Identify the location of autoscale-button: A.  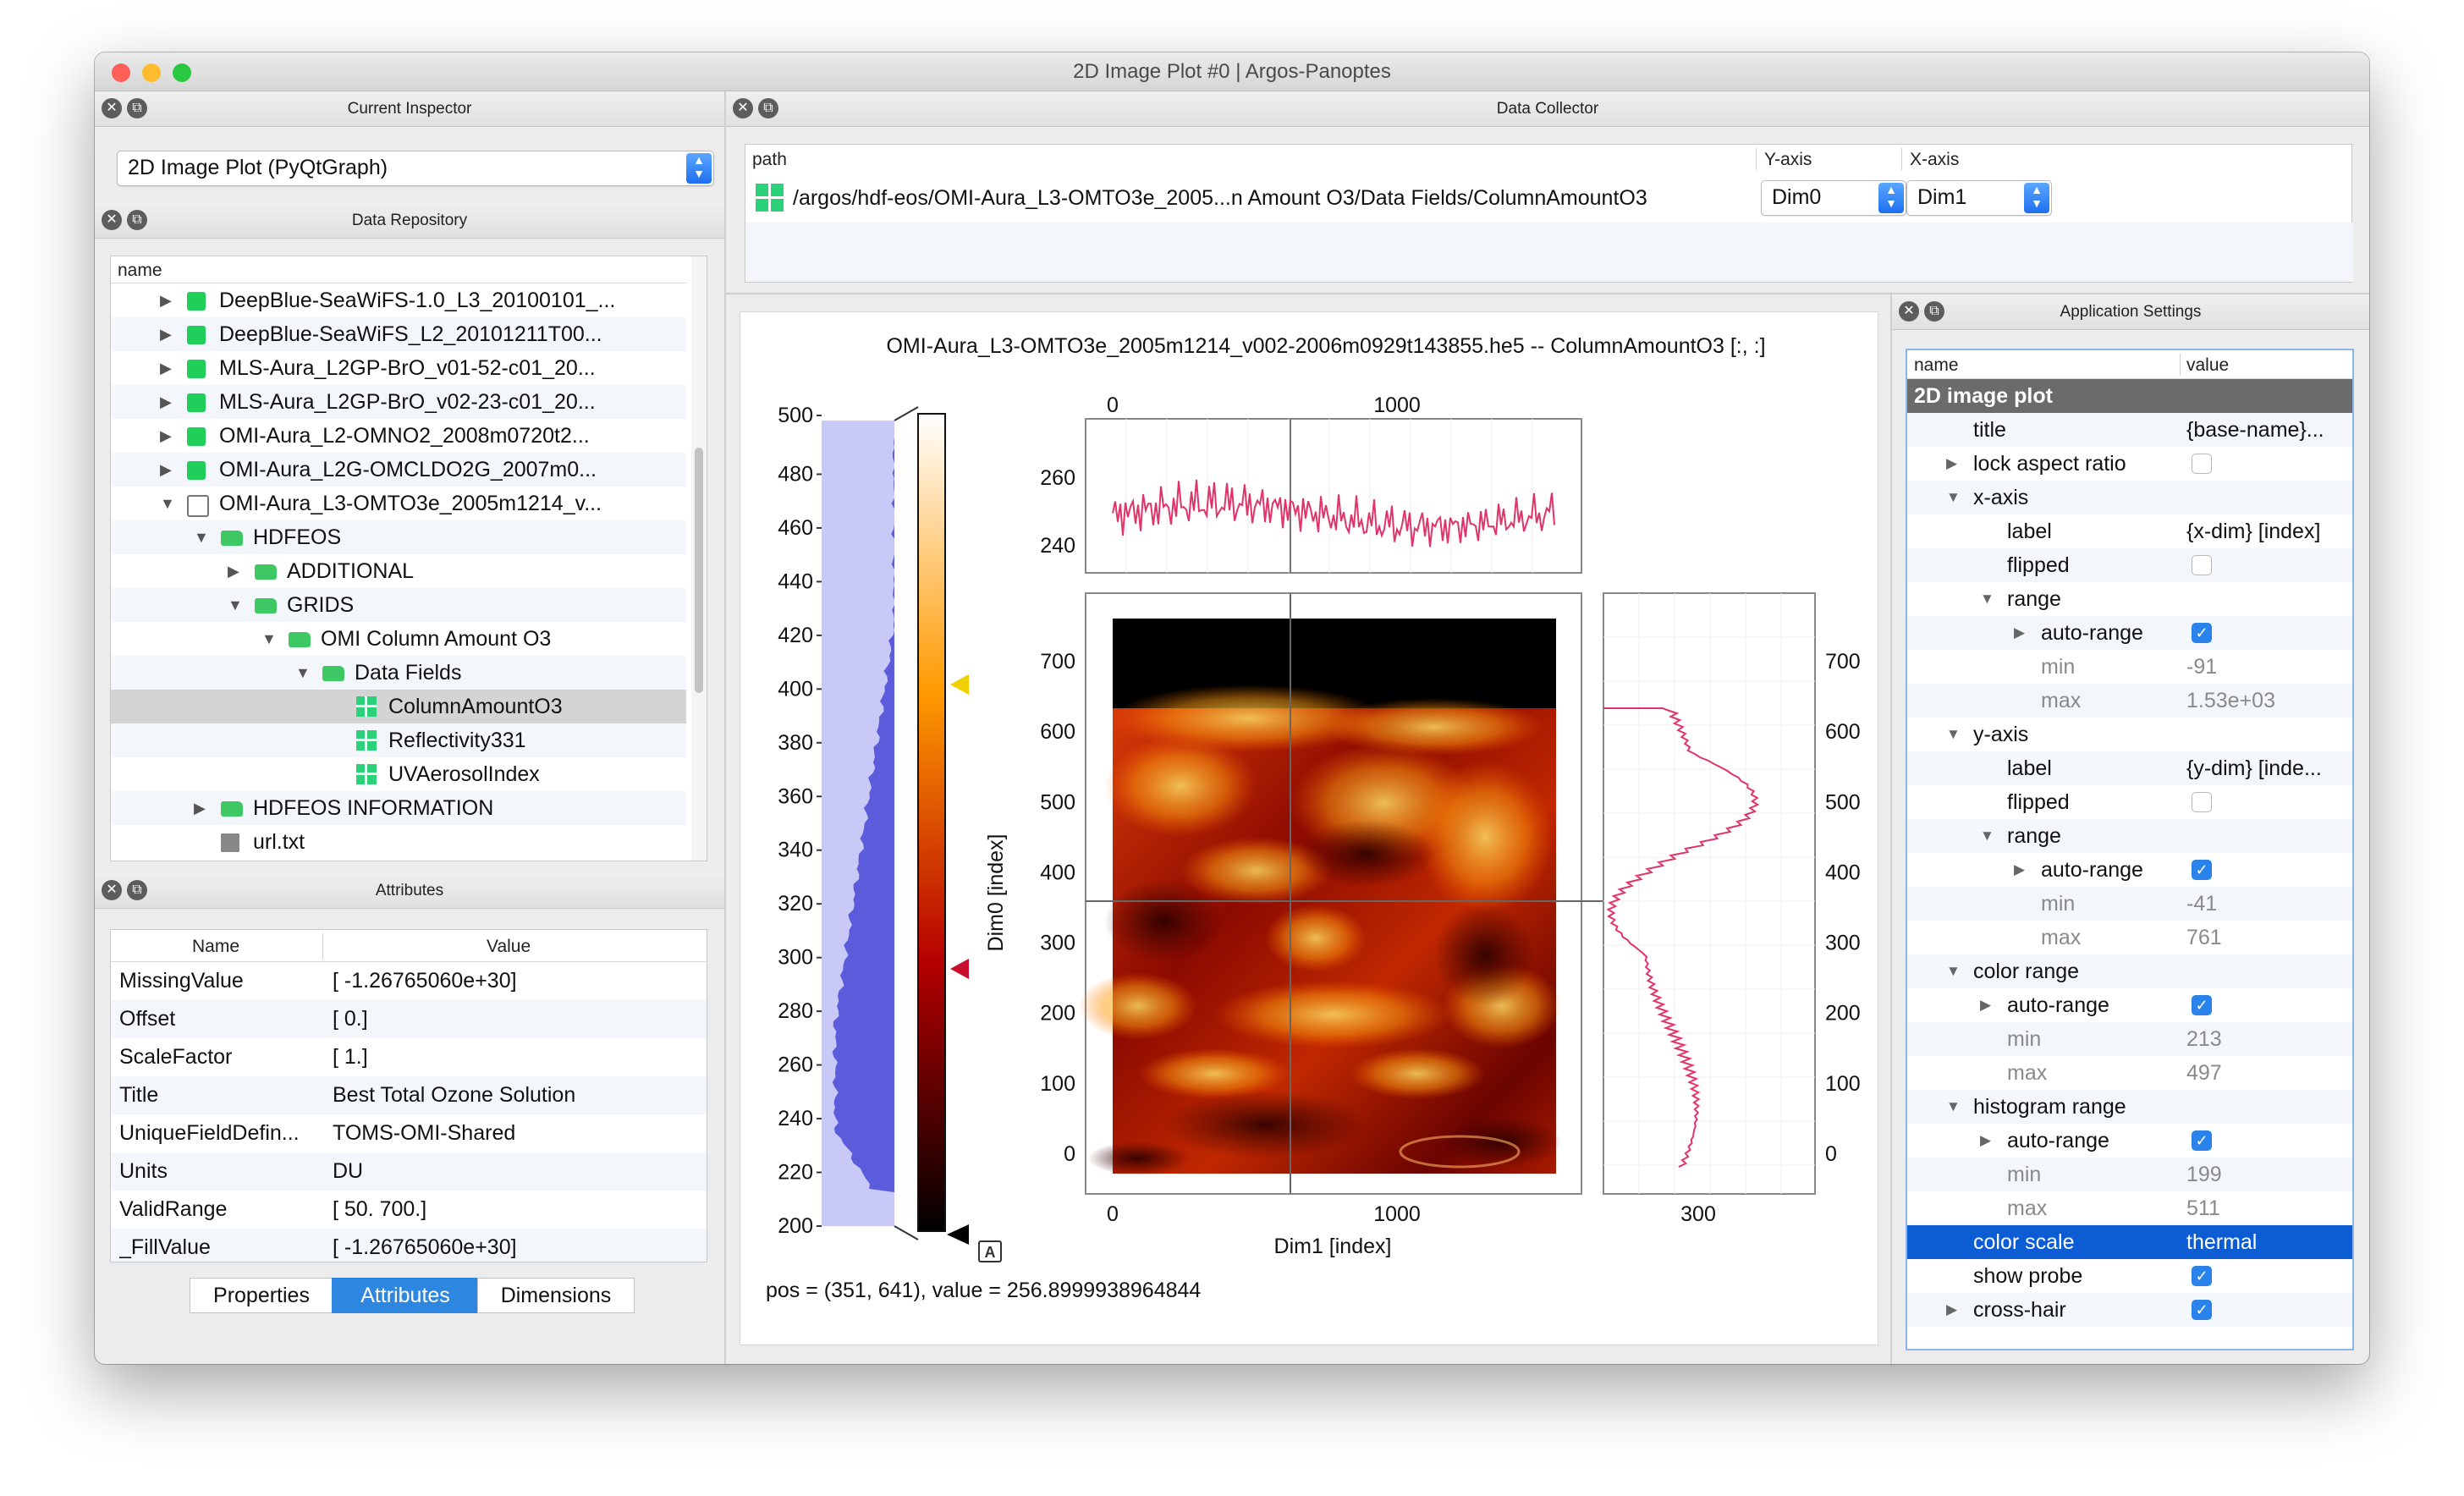
(990, 1251).